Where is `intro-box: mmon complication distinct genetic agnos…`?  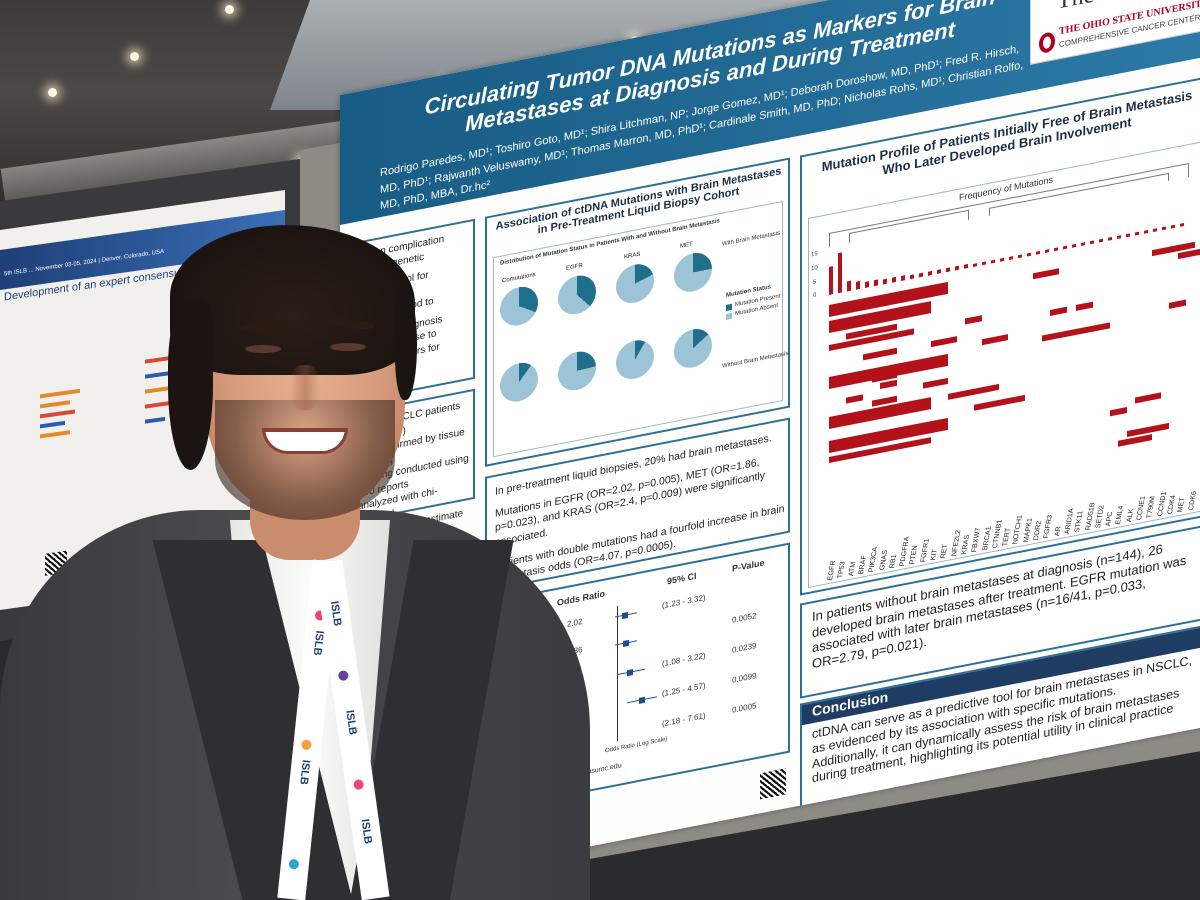
intro-box: mmon complication distinct genetic agnos… is located at coordinates (412, 311).